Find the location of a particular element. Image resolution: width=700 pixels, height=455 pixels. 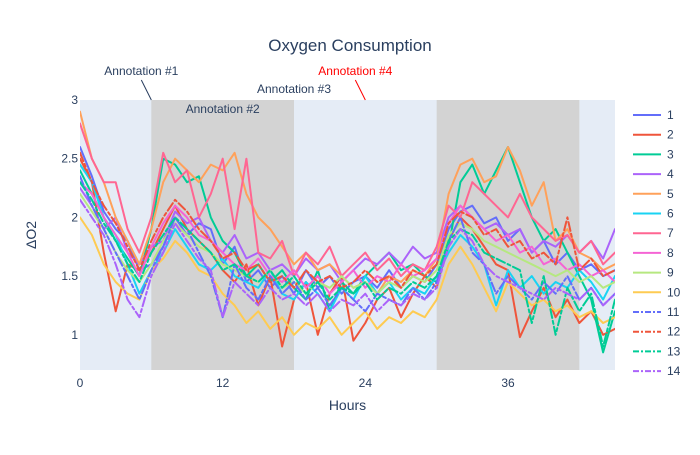

y-tick-label: 1 is located at coordinates (74, 335).